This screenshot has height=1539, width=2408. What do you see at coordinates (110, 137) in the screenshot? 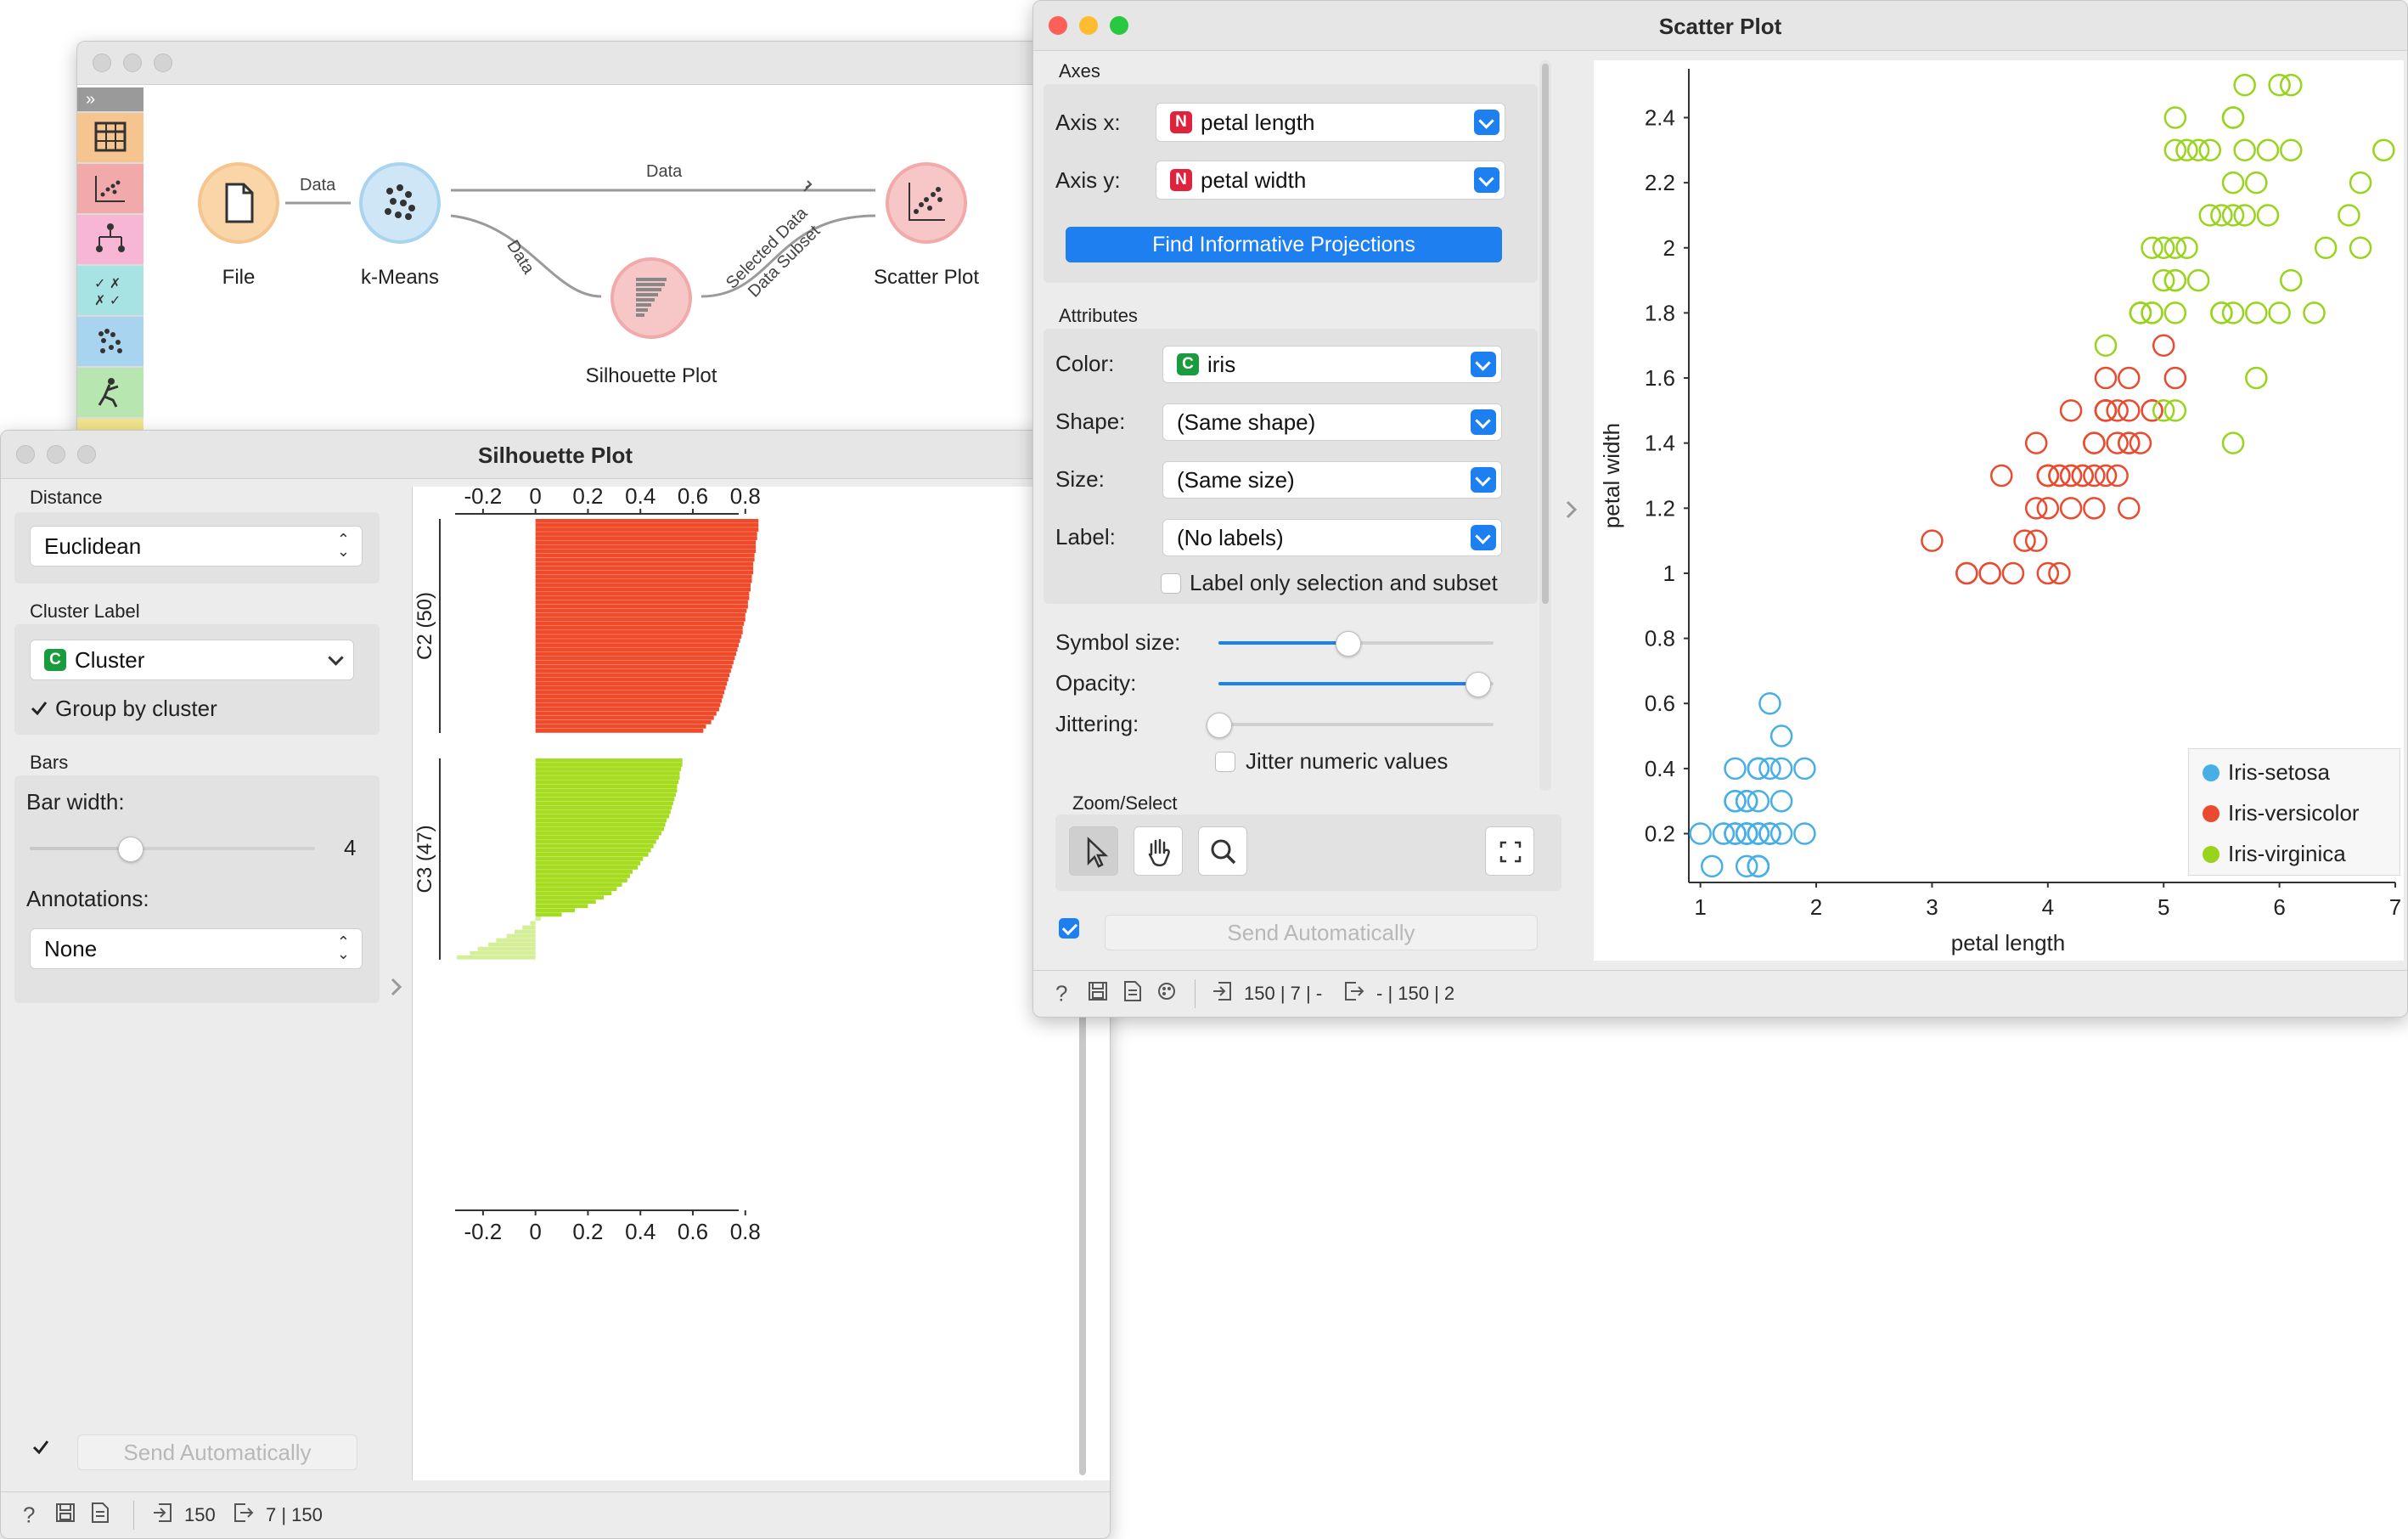
I see `category-data-icon` at bounding box center [110, 137].